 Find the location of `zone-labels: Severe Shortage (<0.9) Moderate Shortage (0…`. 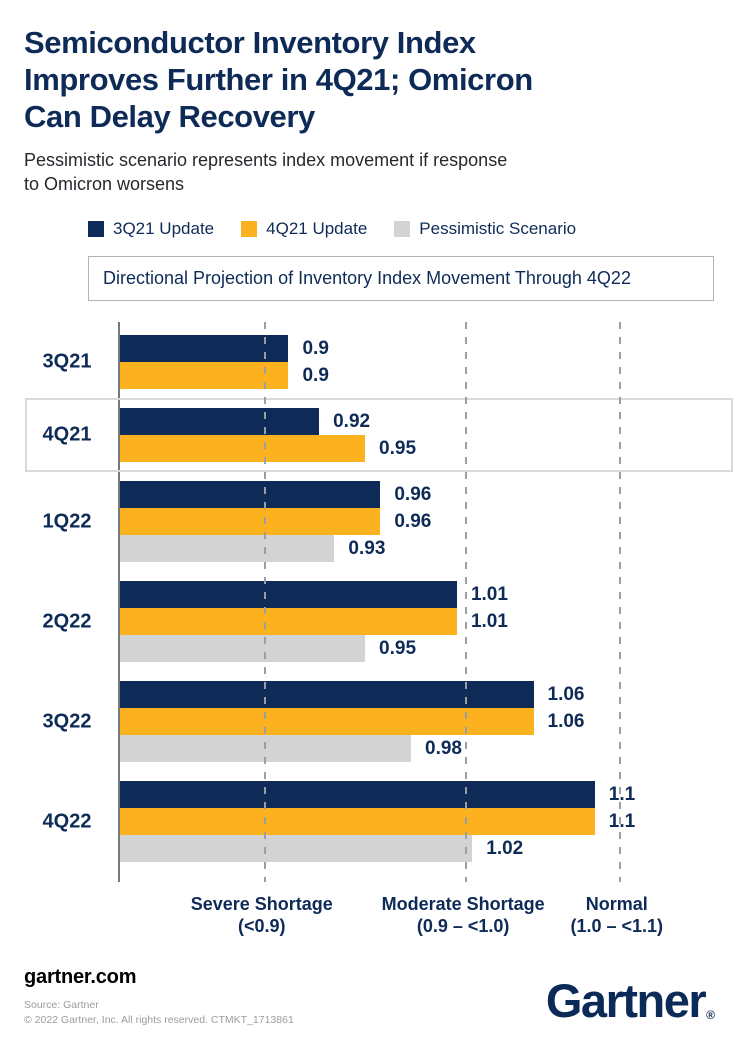

zone-labels: Severe Shortage (<0.9) Moderate Shortage (0… is located at coordinates (409, 917).